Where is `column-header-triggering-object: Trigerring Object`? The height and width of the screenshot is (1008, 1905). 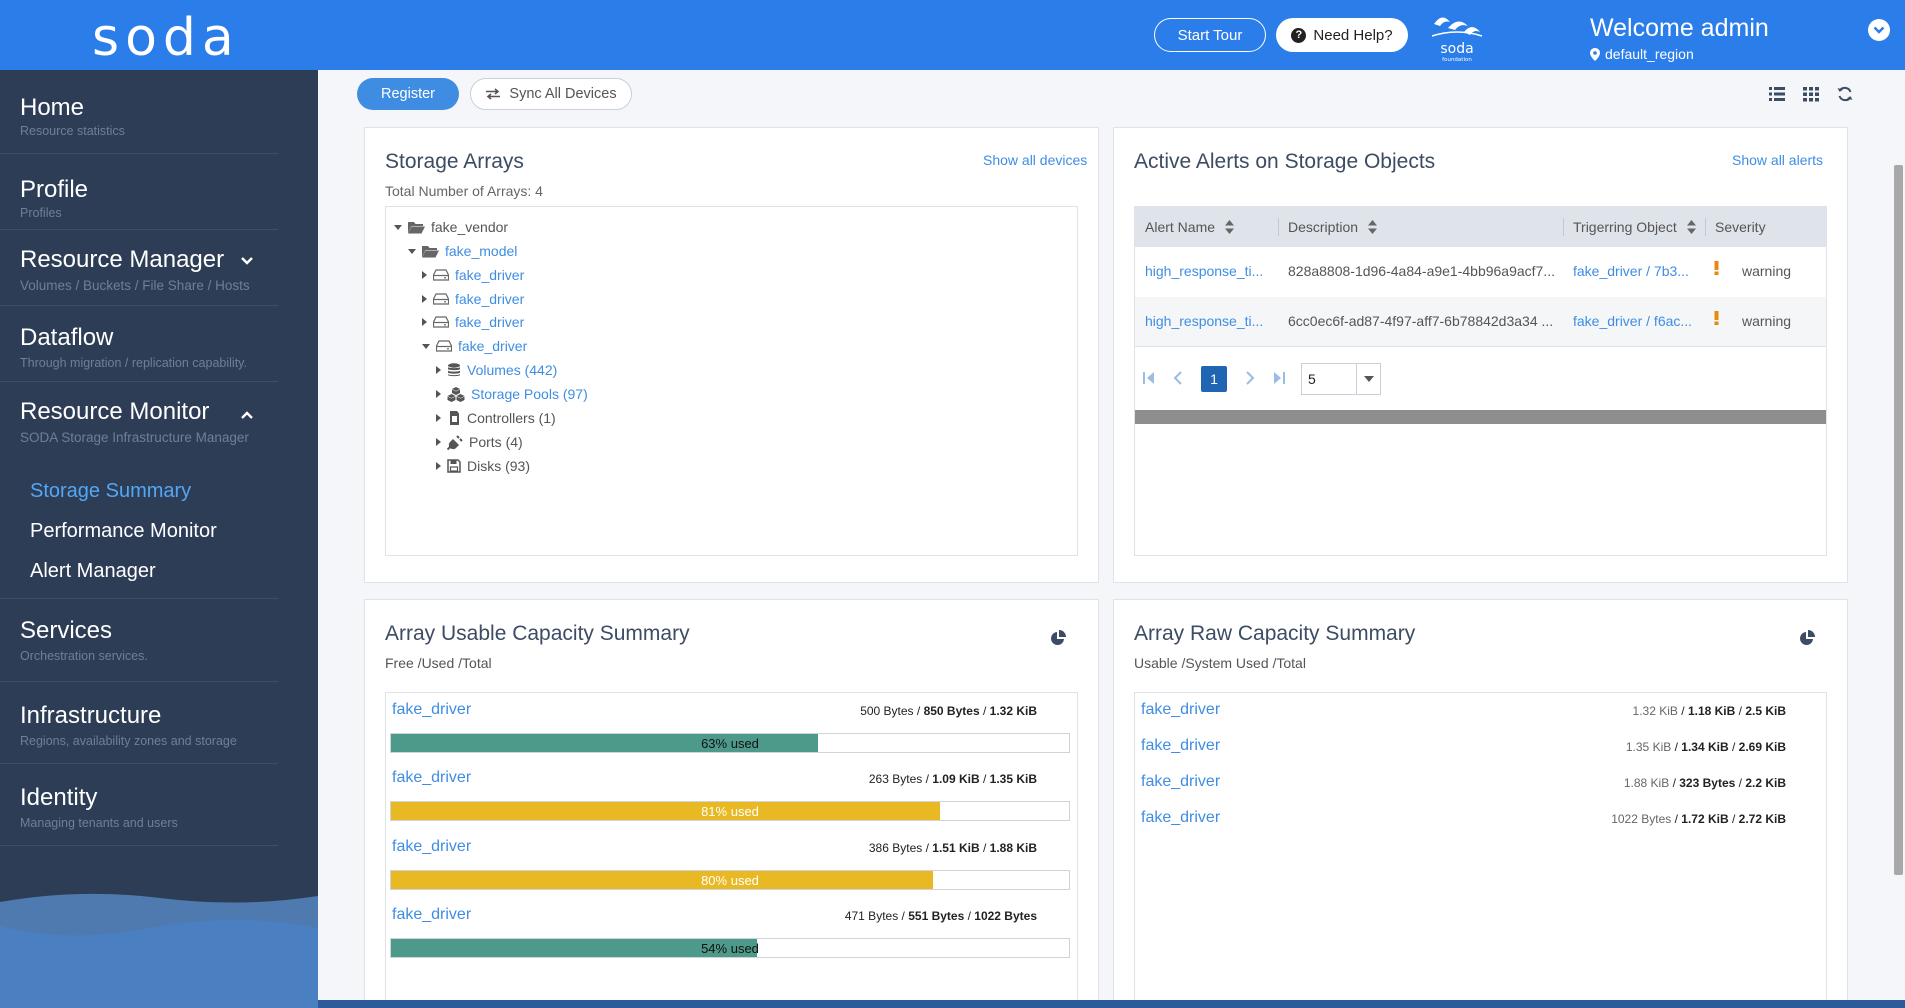
column-header-triggering-object: Trigerring Object is located at coordinates (1634, 227).